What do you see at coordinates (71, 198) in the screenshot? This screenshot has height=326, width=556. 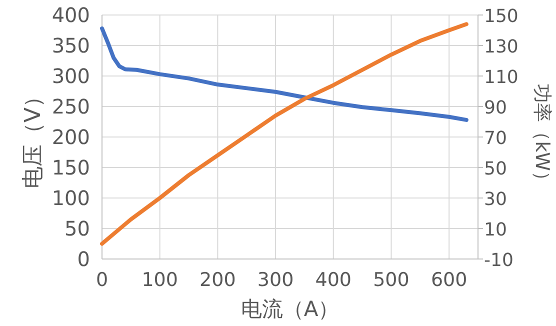 I see `y-tick-label: 100` at bounding box center [71, 198].